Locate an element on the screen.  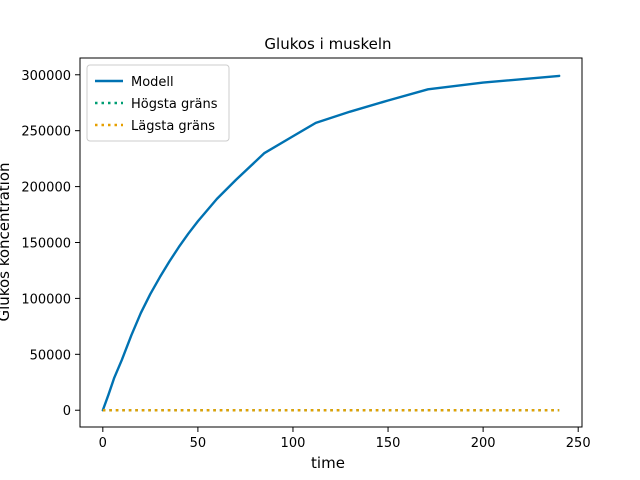
x-tick-label: 0 is located at coordinates (103, 443).